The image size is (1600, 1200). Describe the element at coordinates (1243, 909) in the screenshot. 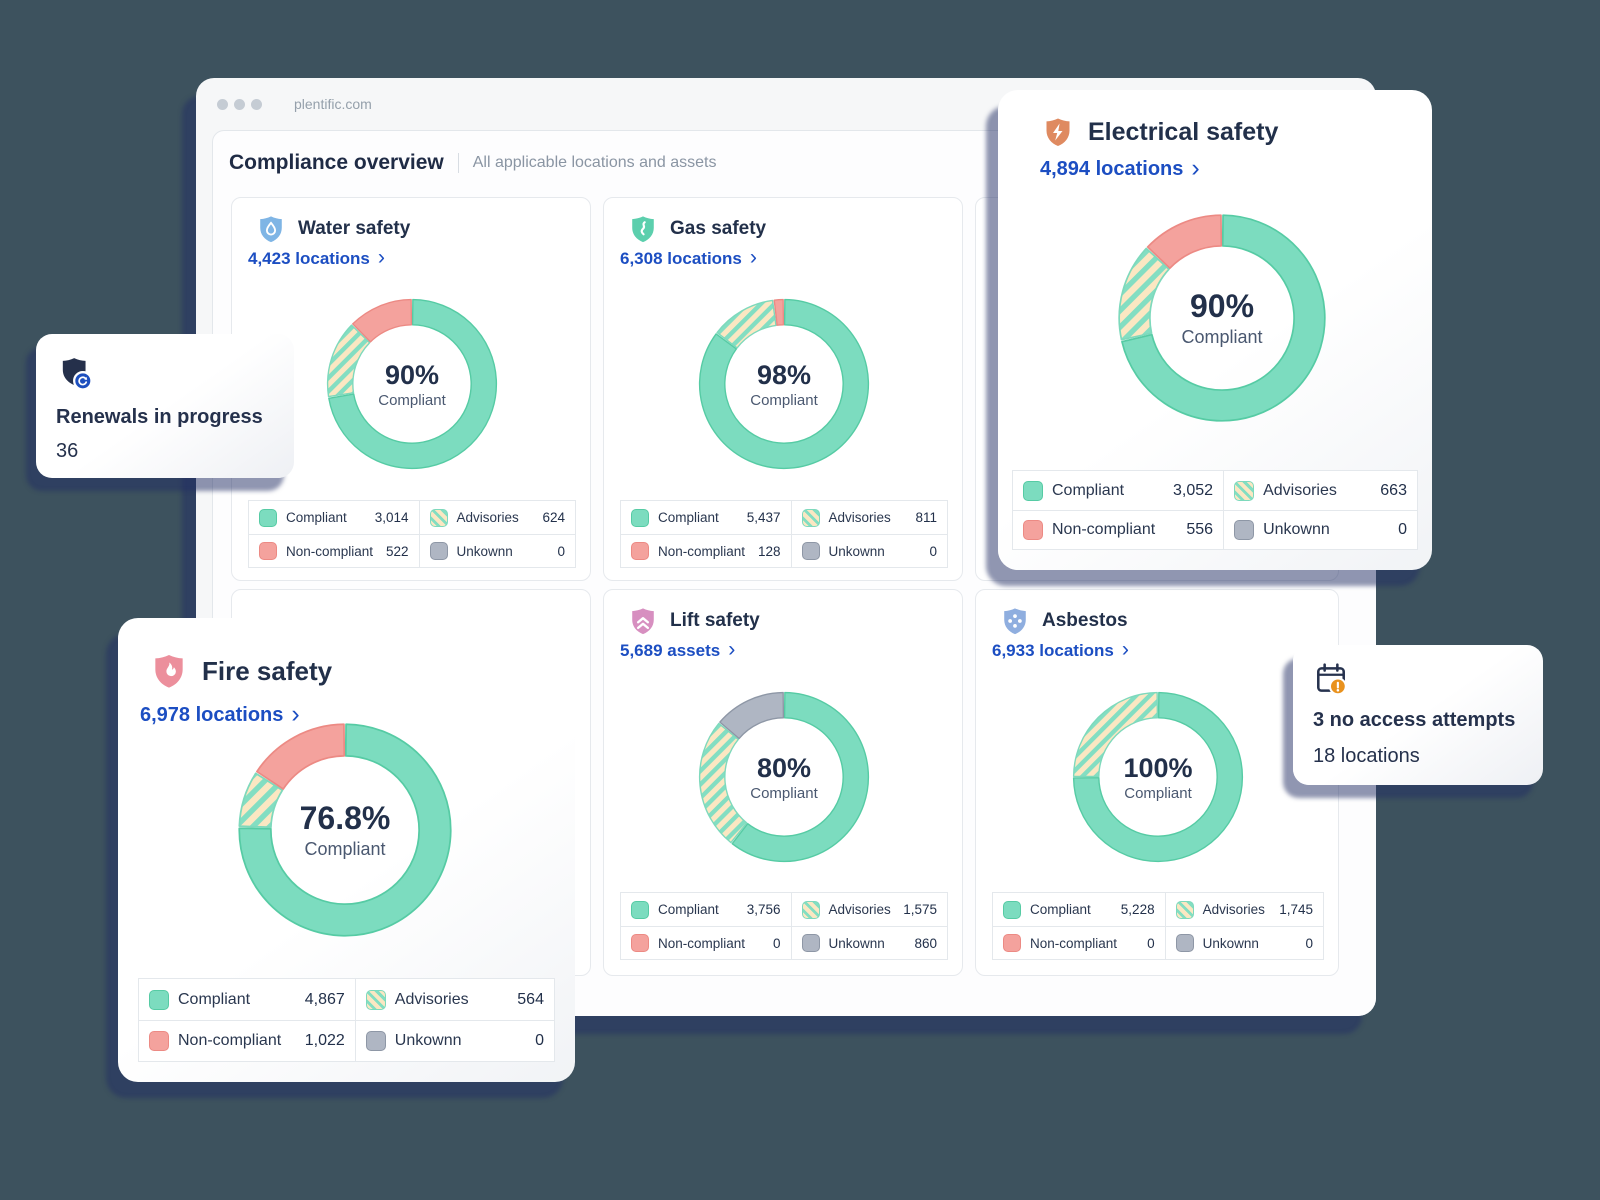

I see `legend-item-advisories: Advisories 1,745` at that location.